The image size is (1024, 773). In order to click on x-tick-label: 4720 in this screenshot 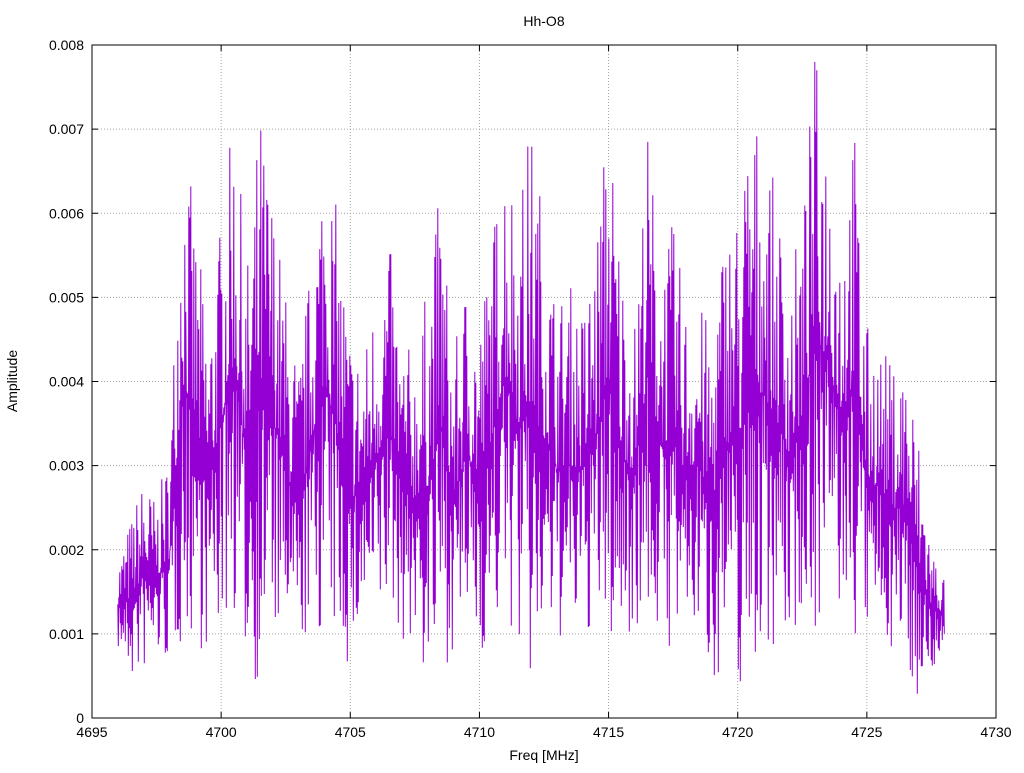, I will do `click(737, 732)`.